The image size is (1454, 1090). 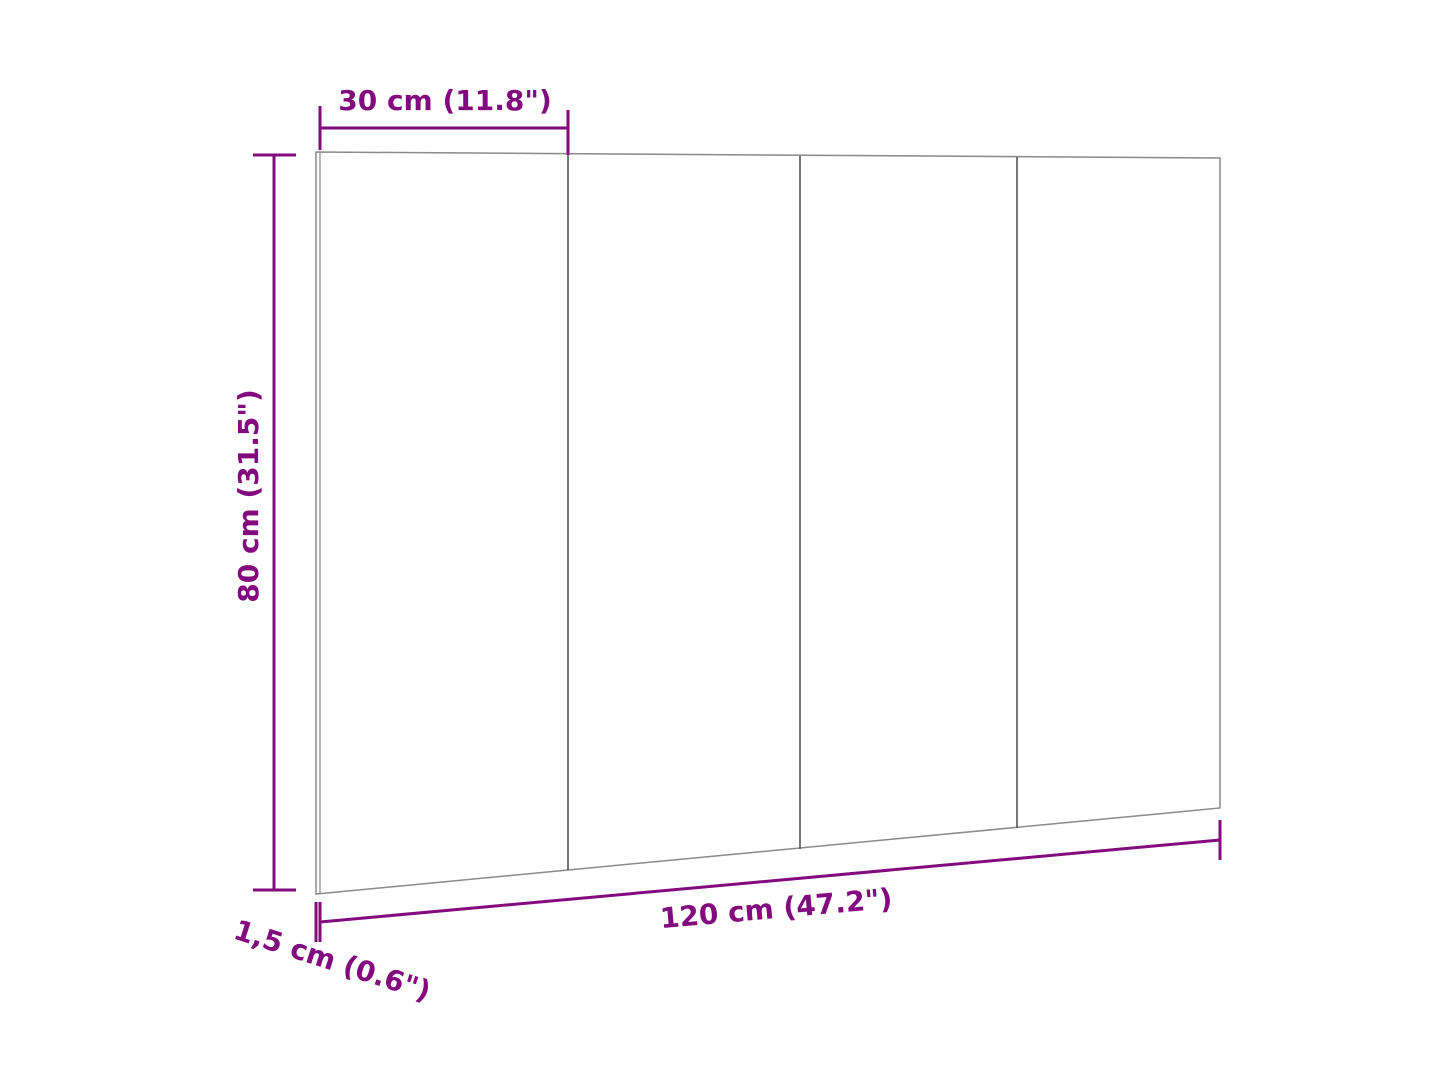 I want to click on height-dimension, so click(x=274, y=522).